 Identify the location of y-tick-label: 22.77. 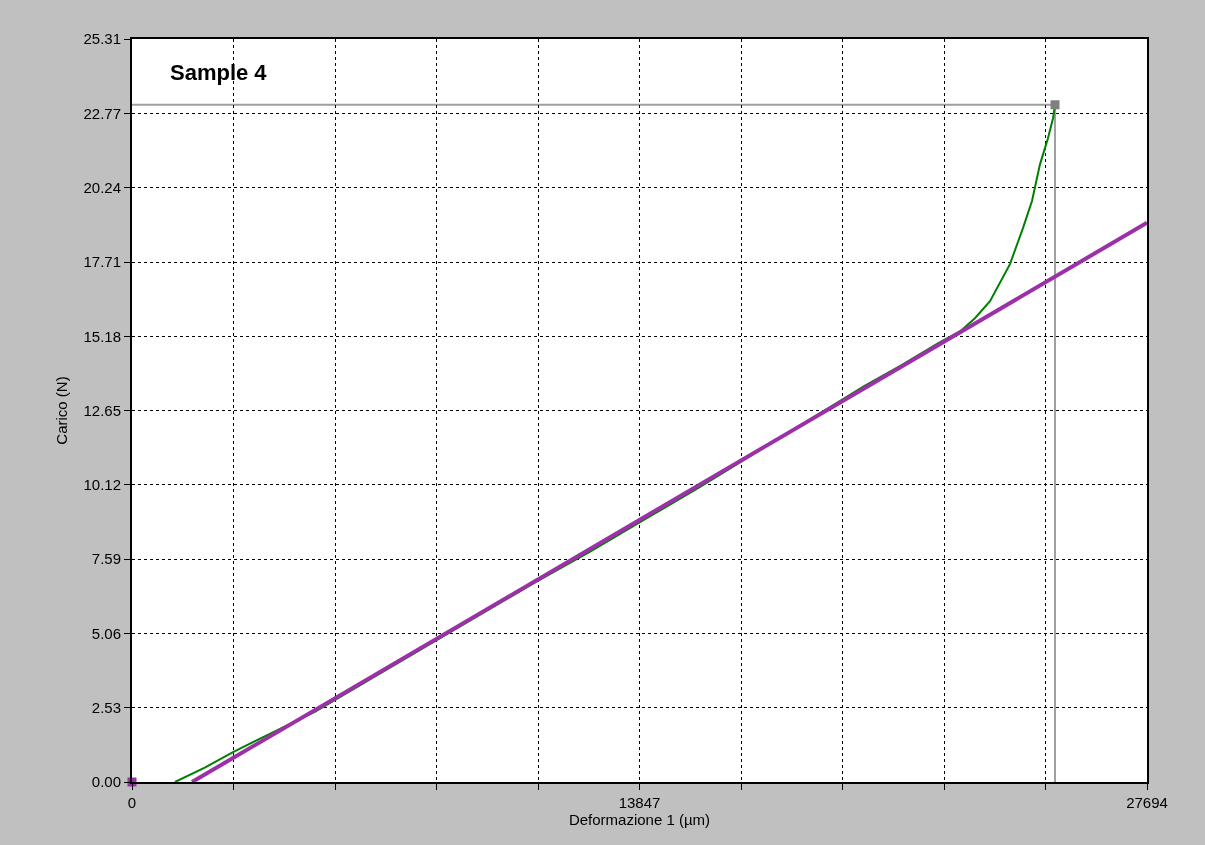
(102, 113).